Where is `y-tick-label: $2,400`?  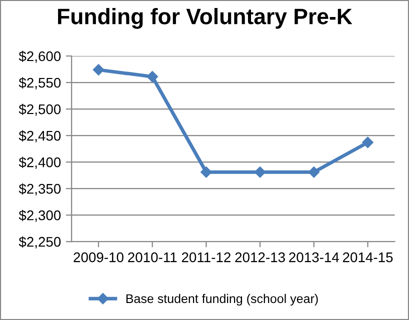 y-tick-label: $2,400 is located at coordinates (39, 162).